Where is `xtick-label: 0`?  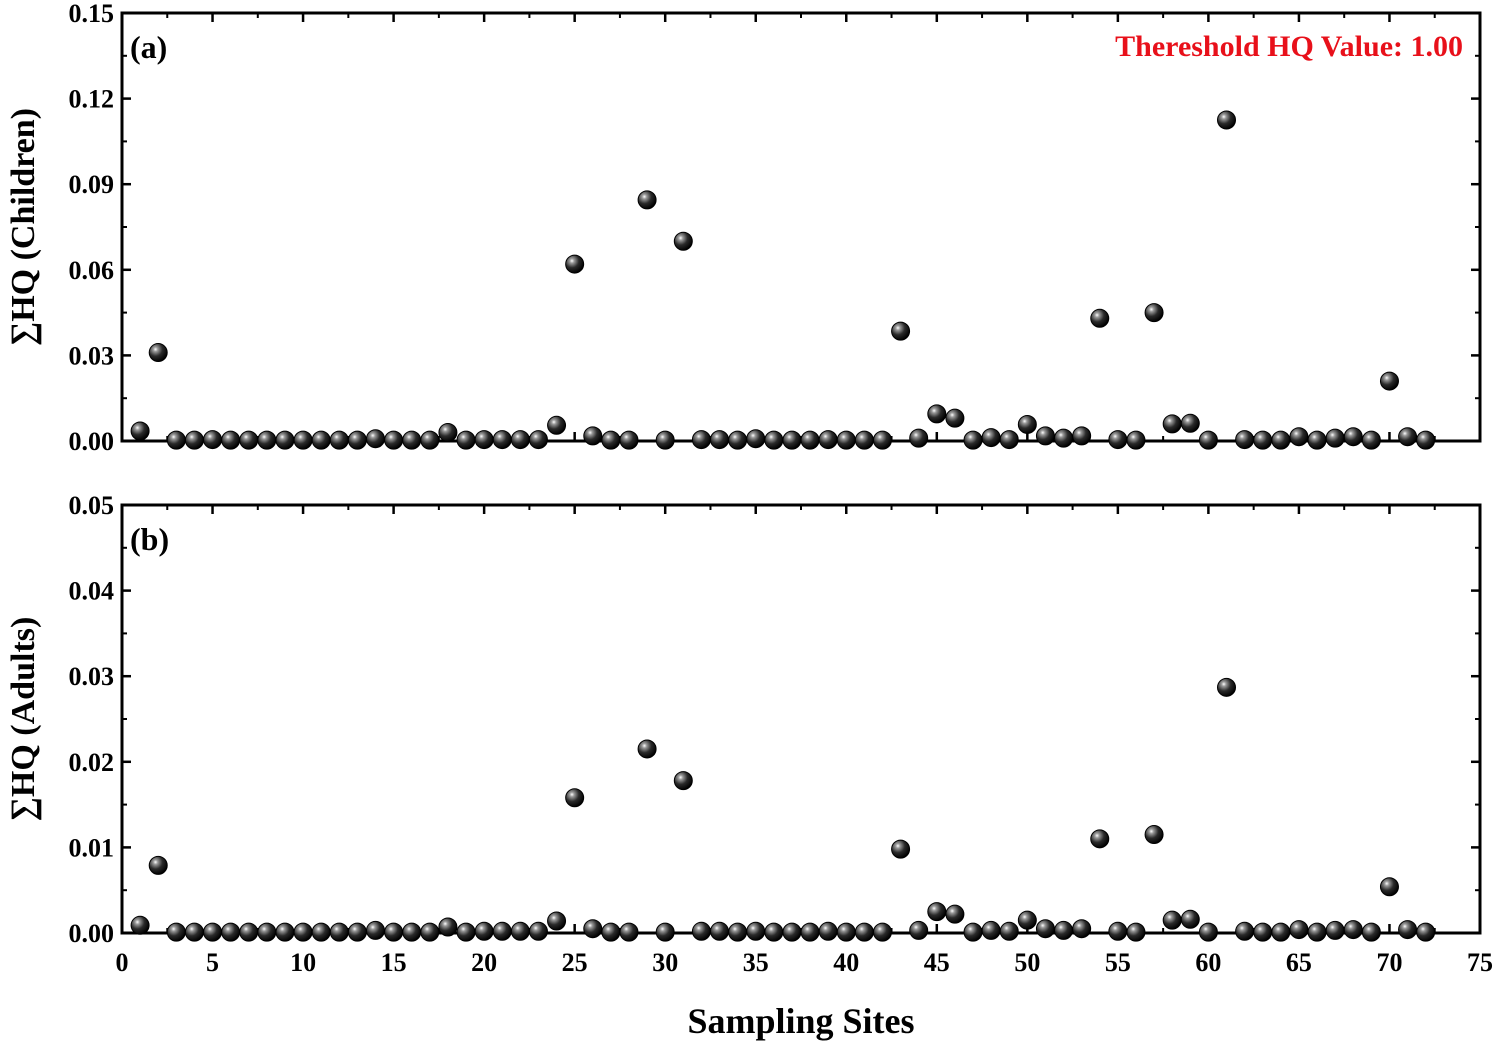 xtick-label: 0 is located at coordinates (122, 962).